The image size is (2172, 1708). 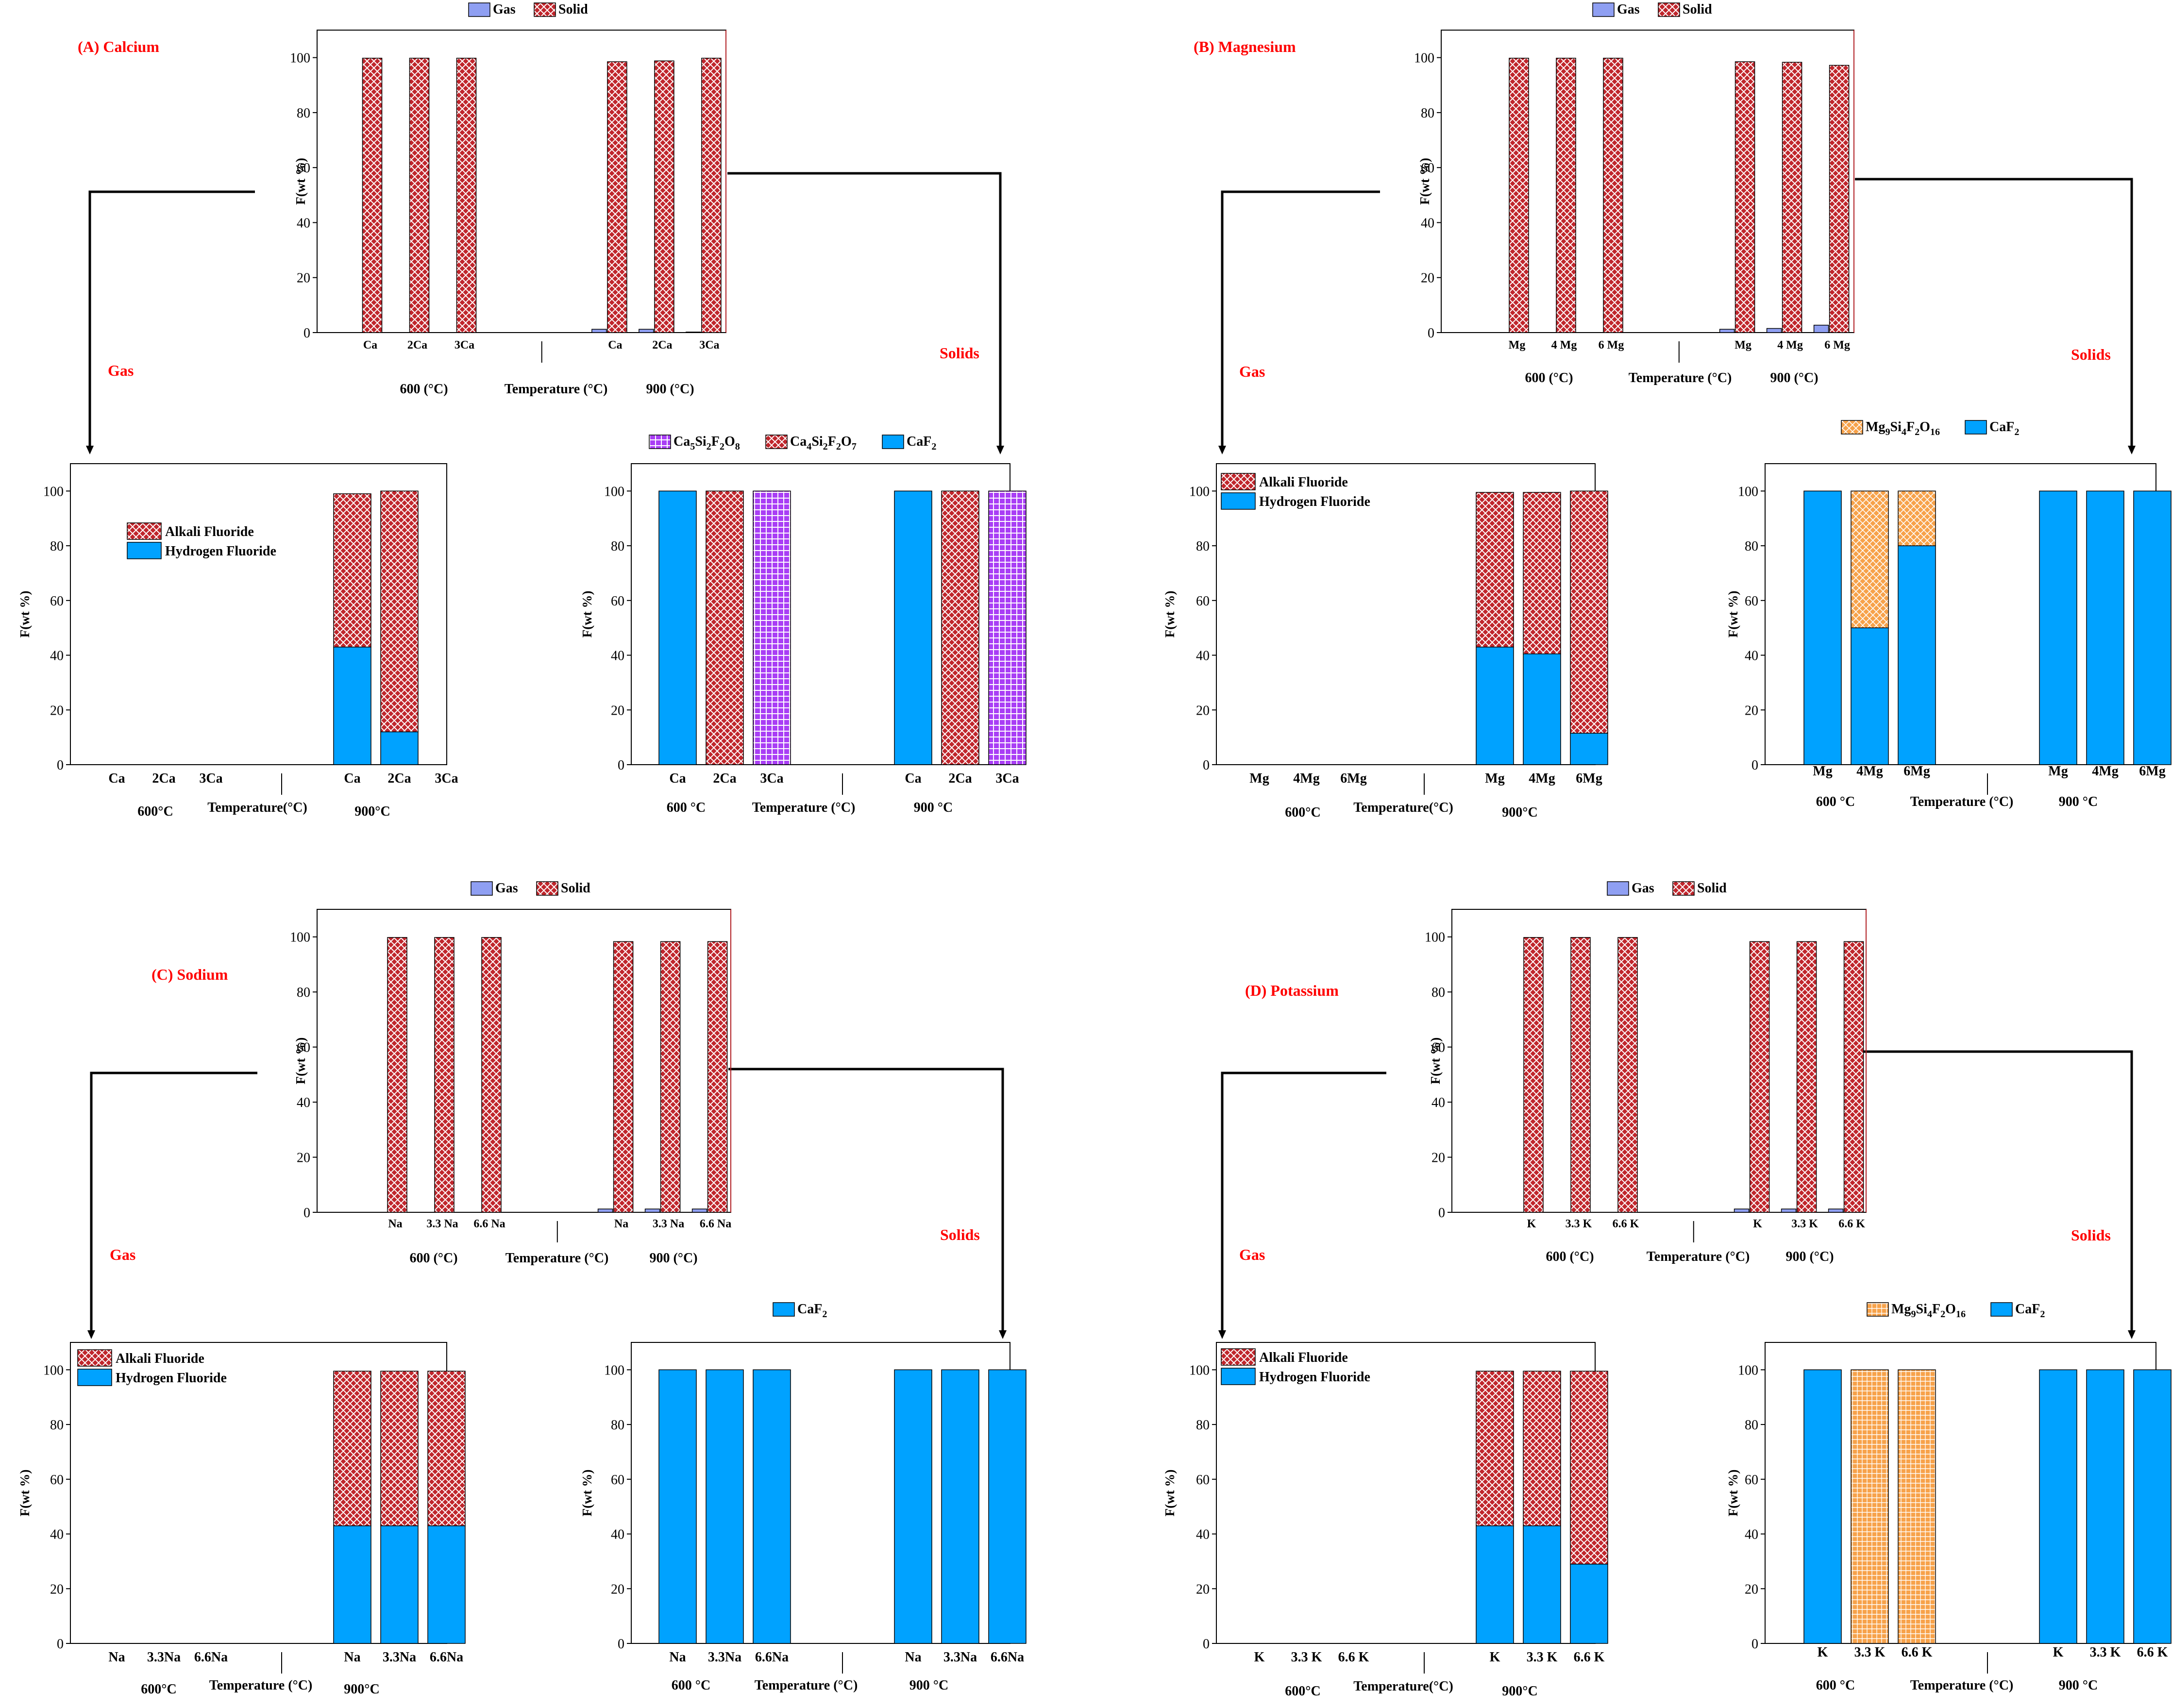 What do you see at coordinates (960, 1234) in the screenshot?
I see `panel-c-solids-label: Solids` at bounding box center [960, 1234].